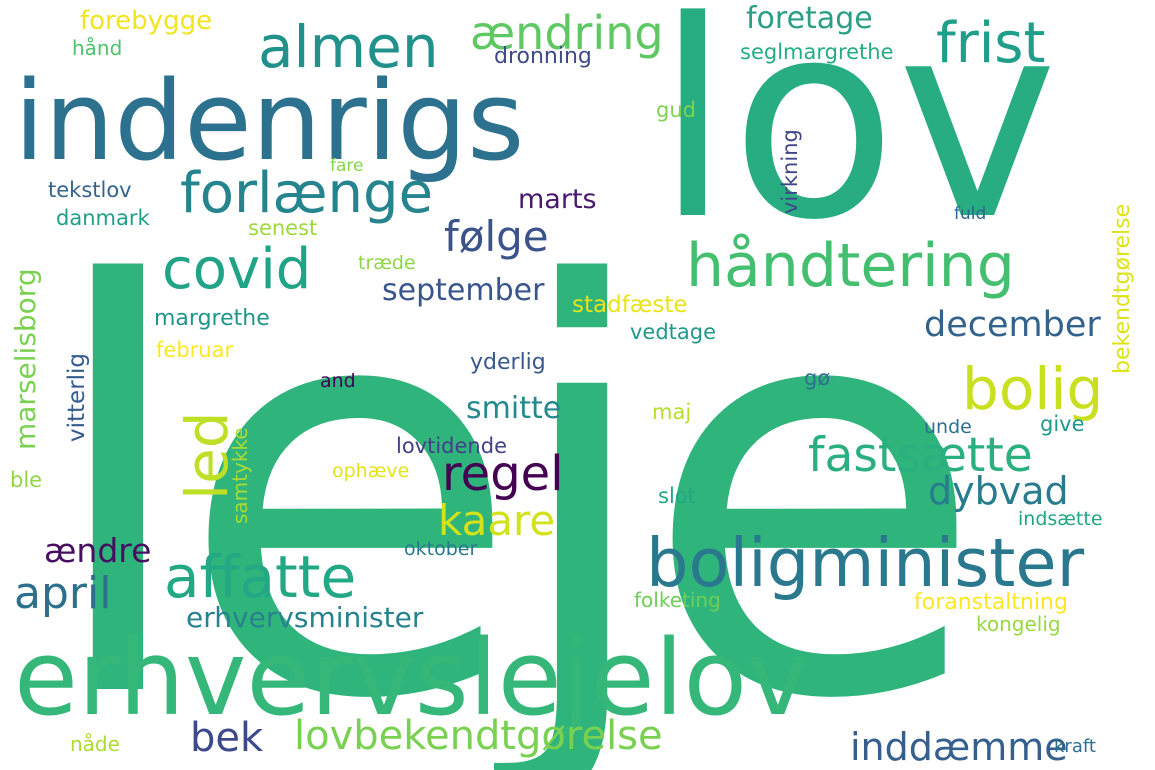  I want to click on word: maj, so click(672, 412).